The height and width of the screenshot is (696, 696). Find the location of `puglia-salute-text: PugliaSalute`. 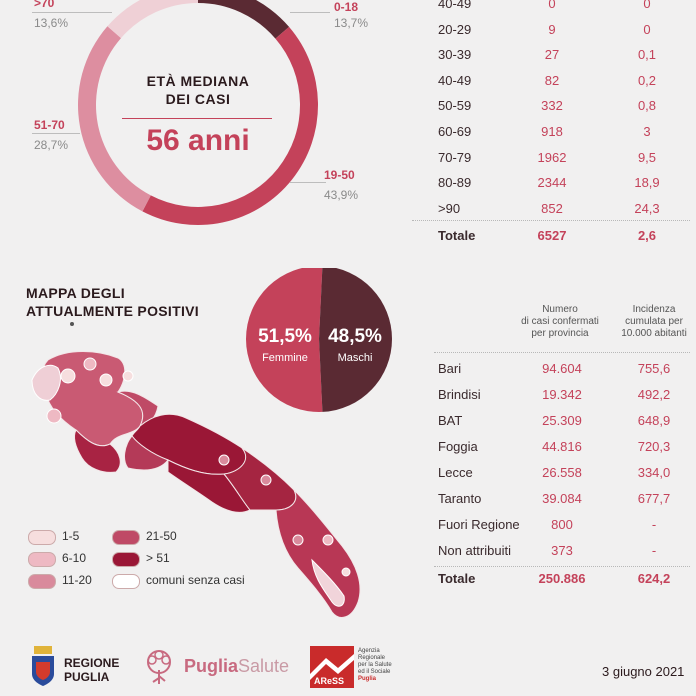

puglia-salute-text: PugliaSalute is located at coordinates (236, 666).